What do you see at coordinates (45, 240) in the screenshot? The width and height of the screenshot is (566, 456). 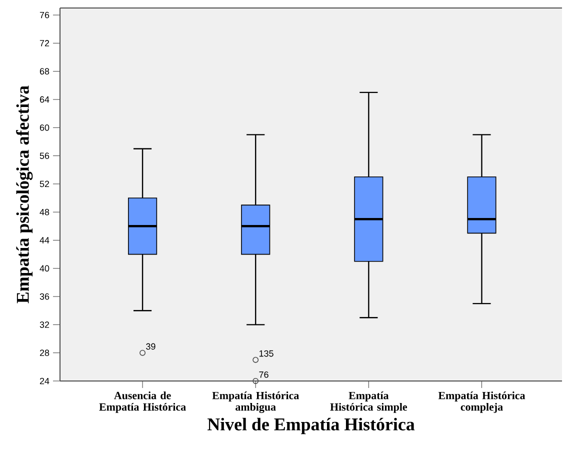 I see `y-tick-label: 44` at bounding box center [45, 240].